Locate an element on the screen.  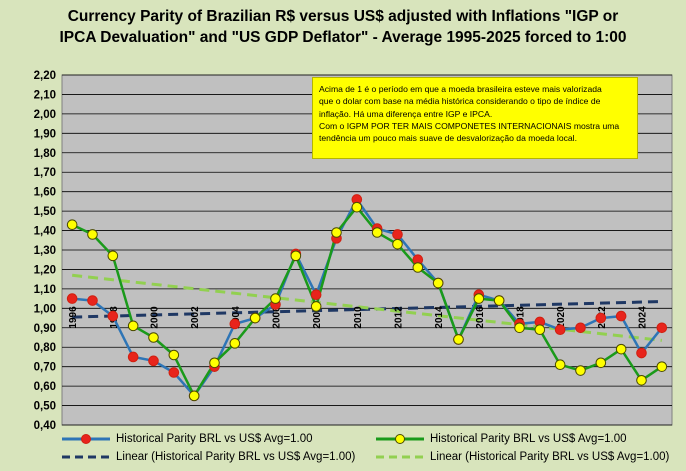
x-tick-label: 2020 is located at coordinates (561, 317).